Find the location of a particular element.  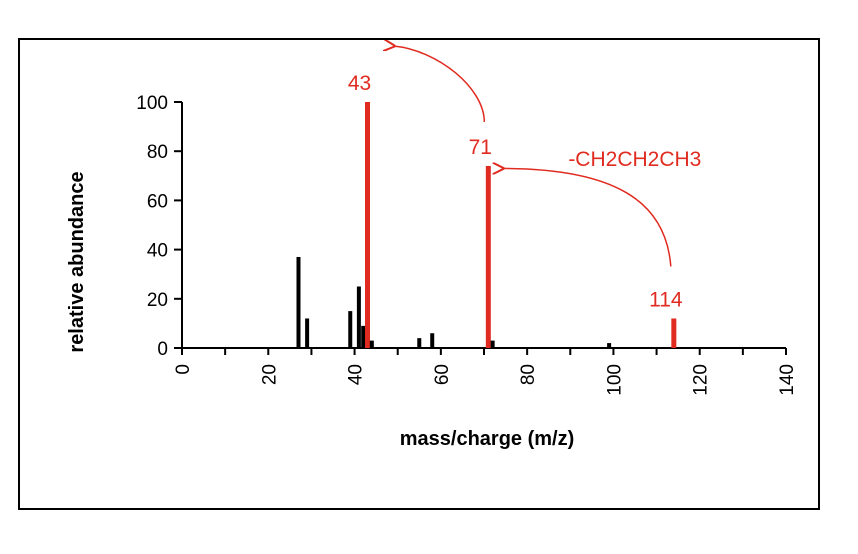

x-tick-label: 20 is located at coordinates (269, 374).